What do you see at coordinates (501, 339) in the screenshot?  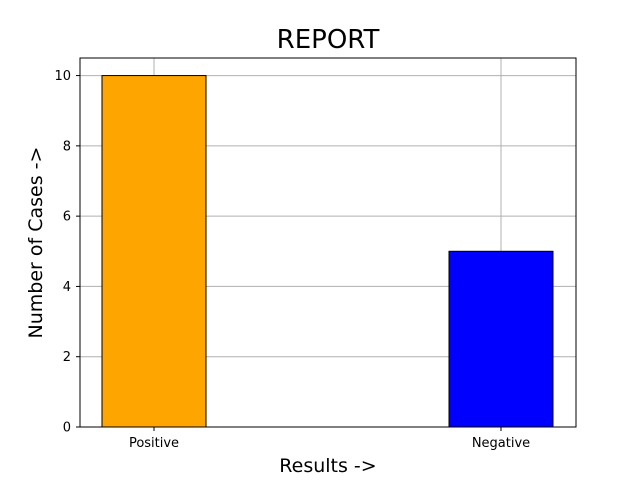 I see `bar-negative` at bounding box center [501, 339].